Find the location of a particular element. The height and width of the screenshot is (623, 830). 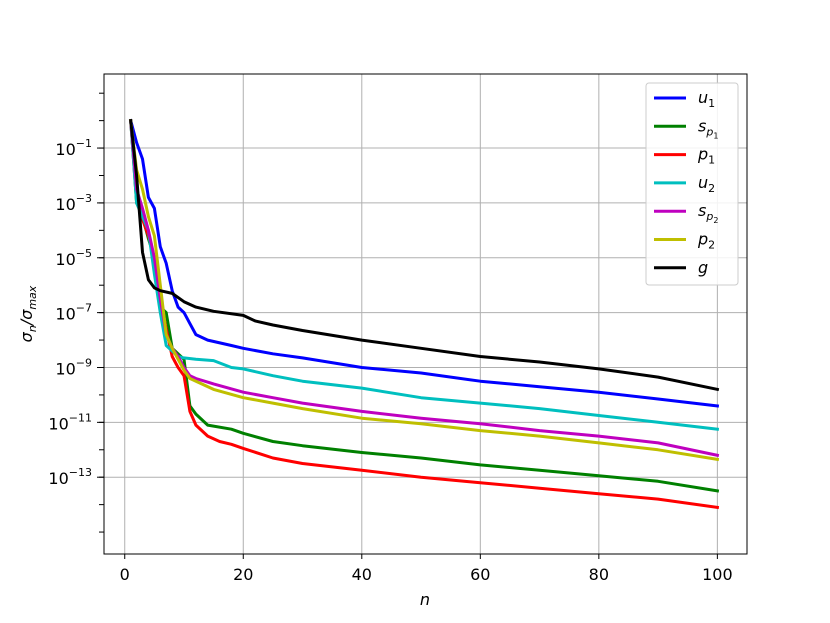

y-tick-label: 10⁻¹¹ is located at coordinates (70, 422).